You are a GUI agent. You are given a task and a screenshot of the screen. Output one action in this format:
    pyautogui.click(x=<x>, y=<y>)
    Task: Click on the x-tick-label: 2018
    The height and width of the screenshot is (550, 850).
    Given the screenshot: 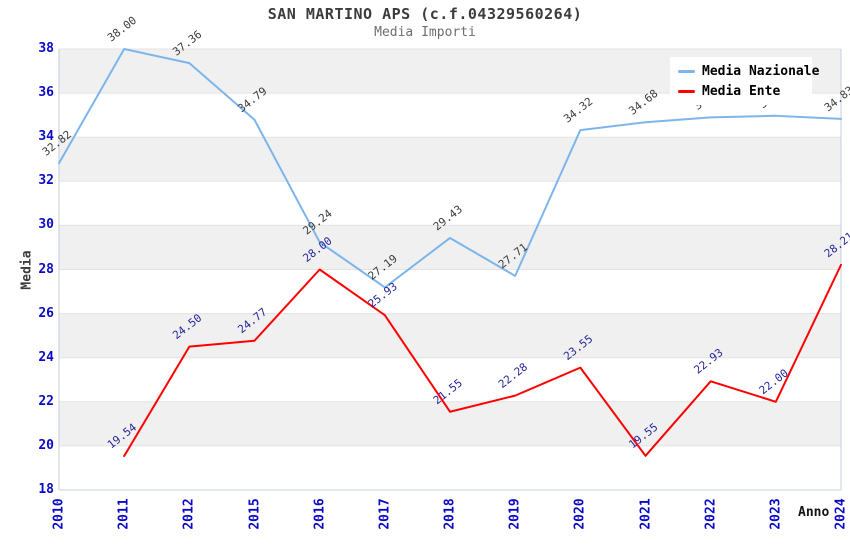 What is the action you would take?
    pyautogui.click(x=450, y=514)
    